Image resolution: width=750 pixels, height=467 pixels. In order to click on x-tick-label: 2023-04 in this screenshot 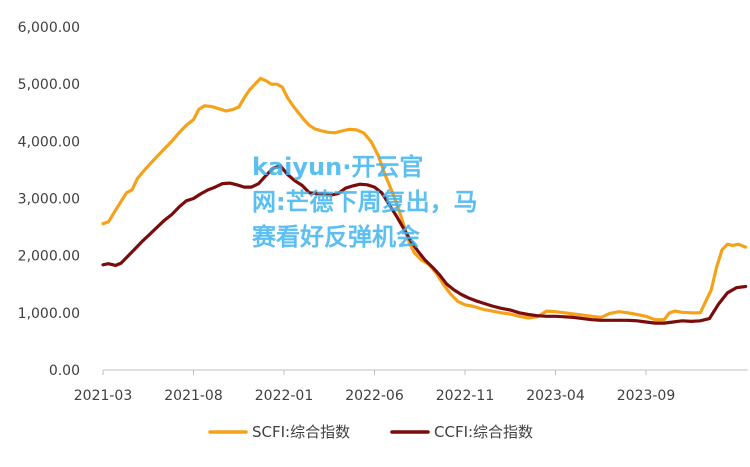, I will do `click(555, 396)`.